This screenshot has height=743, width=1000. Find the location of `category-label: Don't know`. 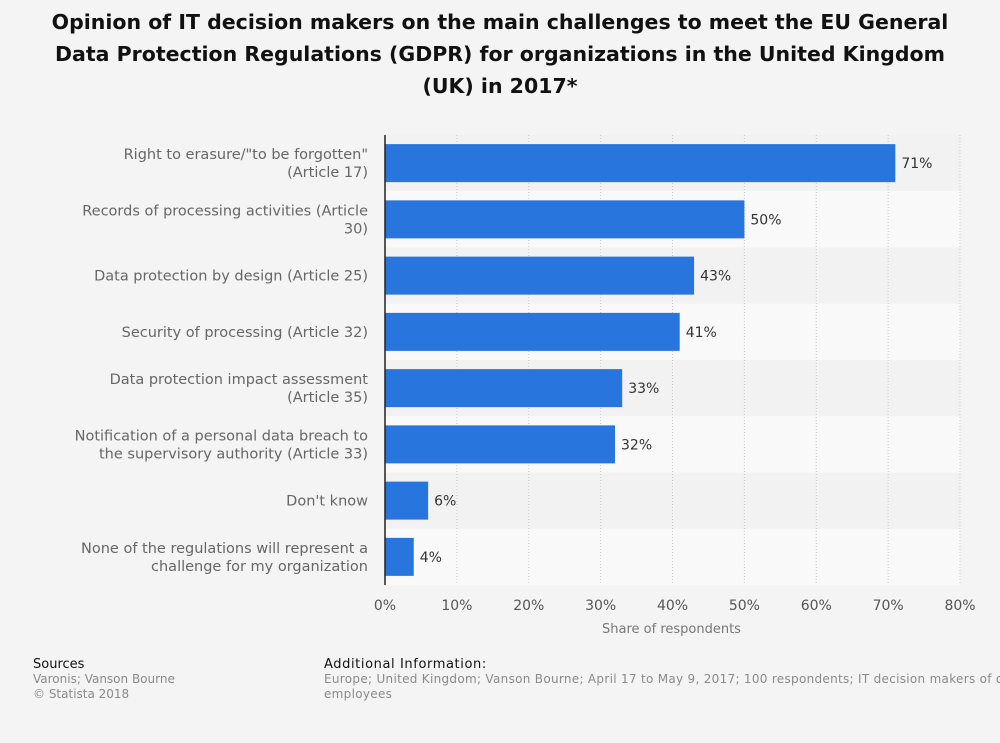

category-label: Don't know is located at coordinates (327, 502).